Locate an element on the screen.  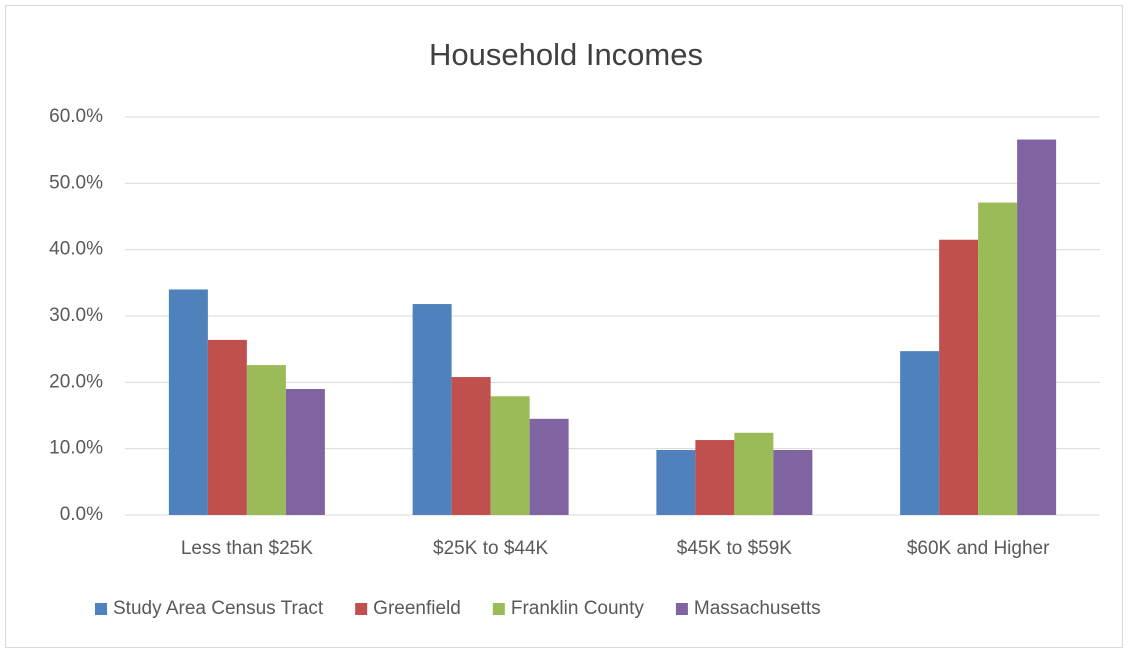
legend-label: Massachusetts is located at coordinates (757, 608).